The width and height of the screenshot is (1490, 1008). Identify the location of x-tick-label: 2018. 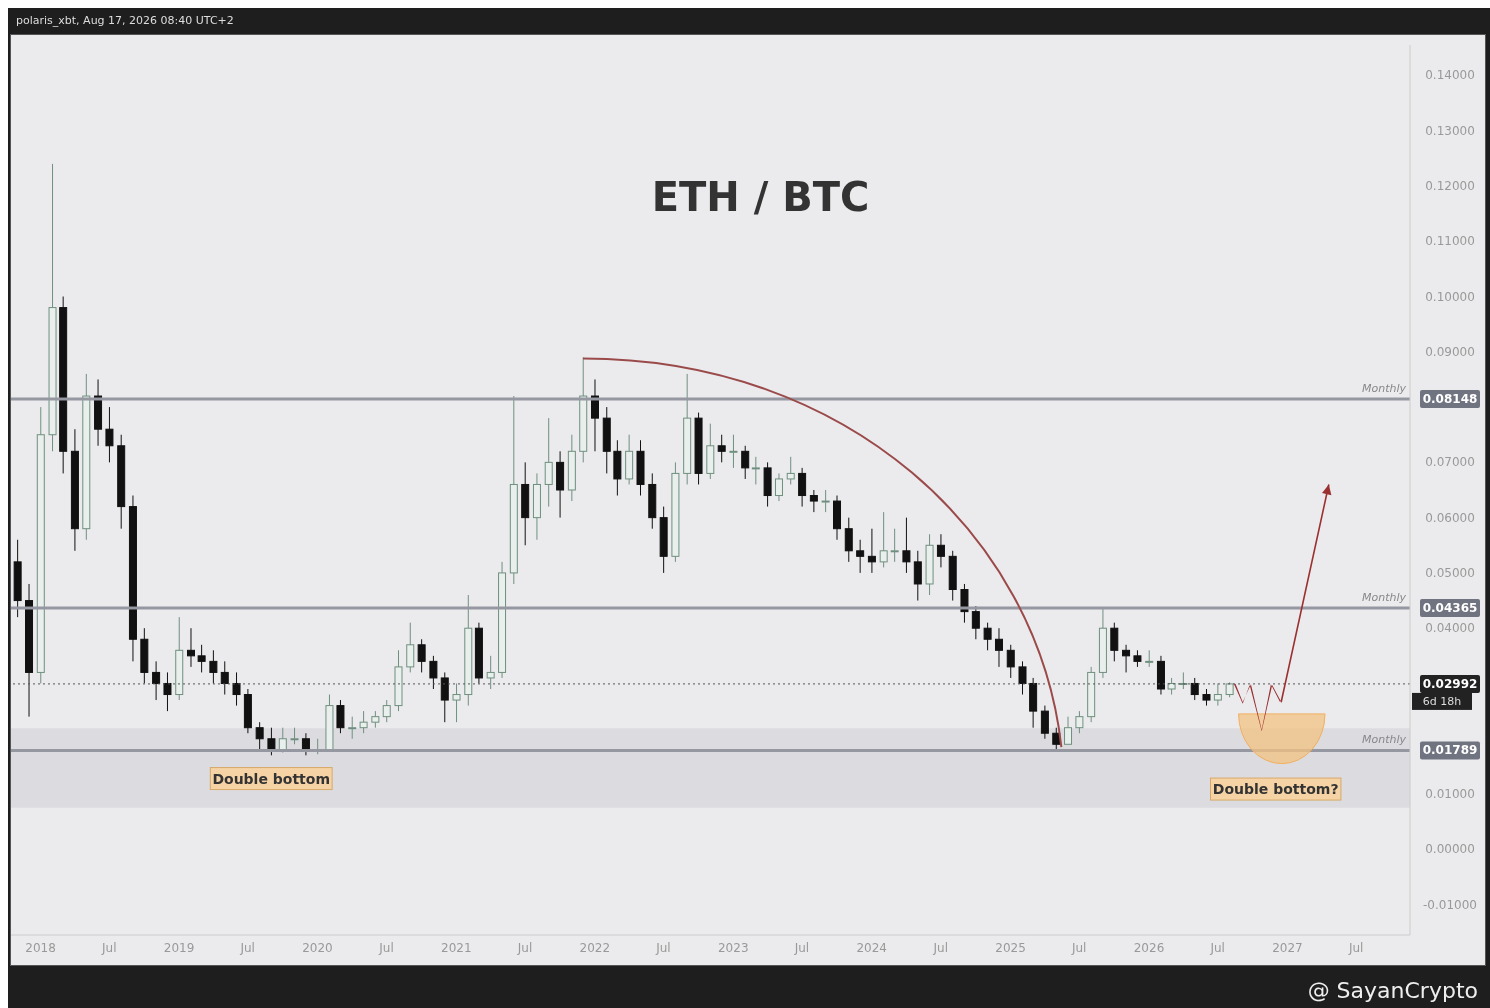
(40, 947).